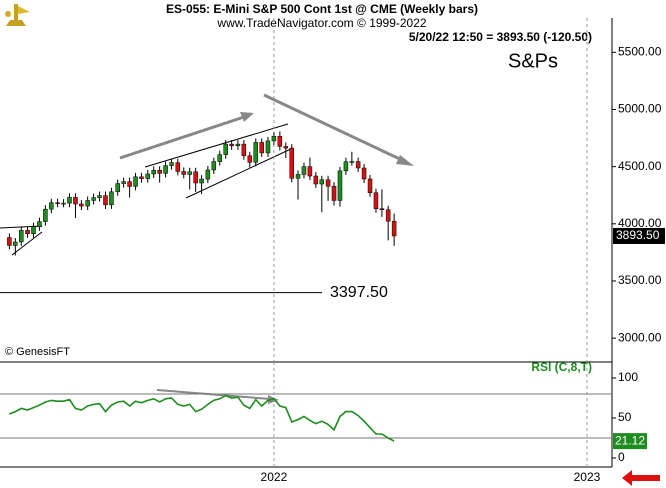 The width and height of the screenshot is (666, 488). I want to click on y-tick-label: 3500.00, so click(640, 280).